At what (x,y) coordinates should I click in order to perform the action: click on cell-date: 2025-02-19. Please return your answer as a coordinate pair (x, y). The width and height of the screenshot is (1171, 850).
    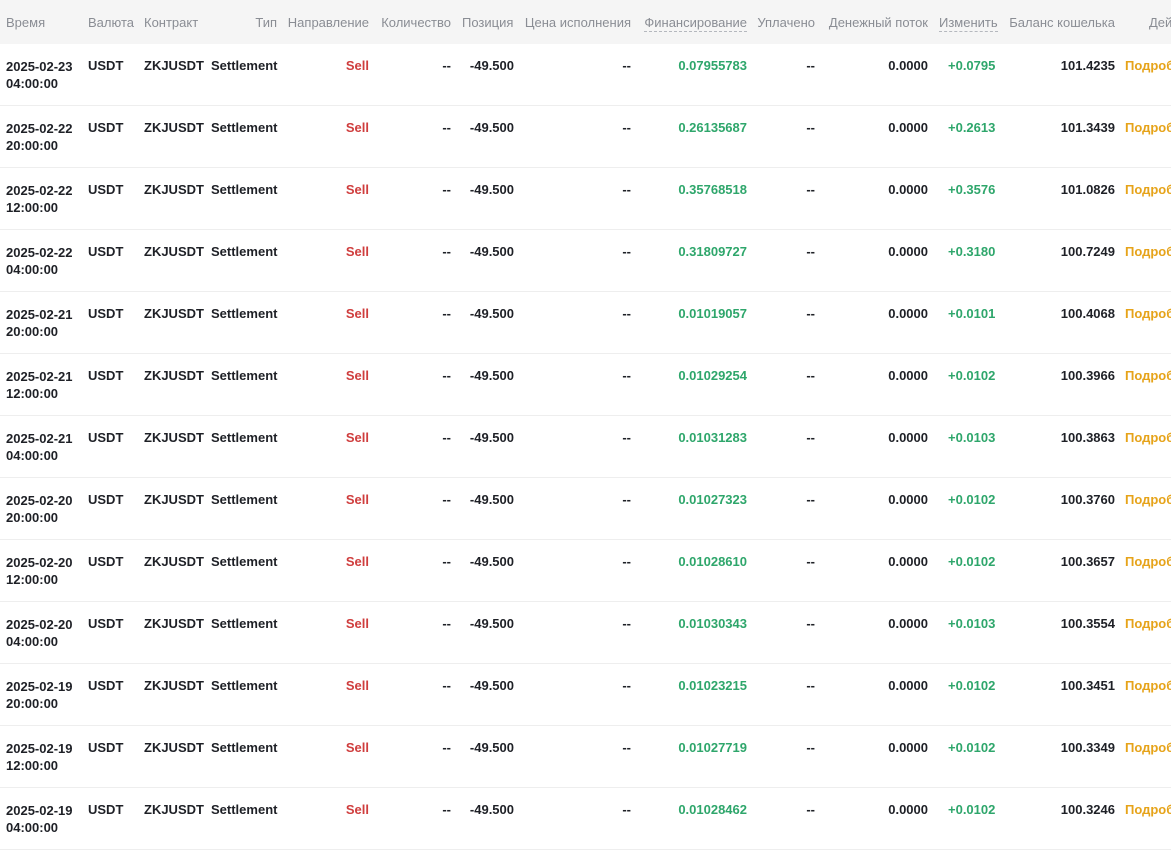
    Looking at the image, I should click on (39, 686).